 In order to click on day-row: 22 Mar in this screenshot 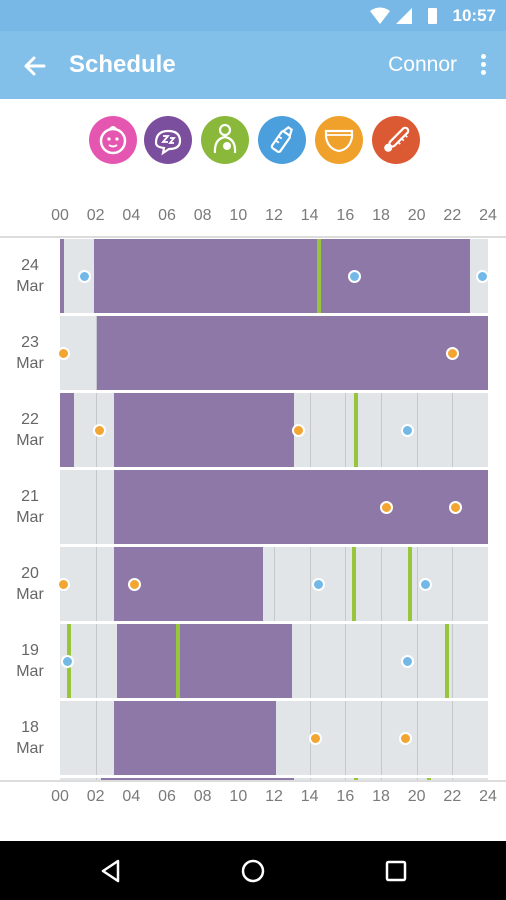, I will do `click(253, 430)`.